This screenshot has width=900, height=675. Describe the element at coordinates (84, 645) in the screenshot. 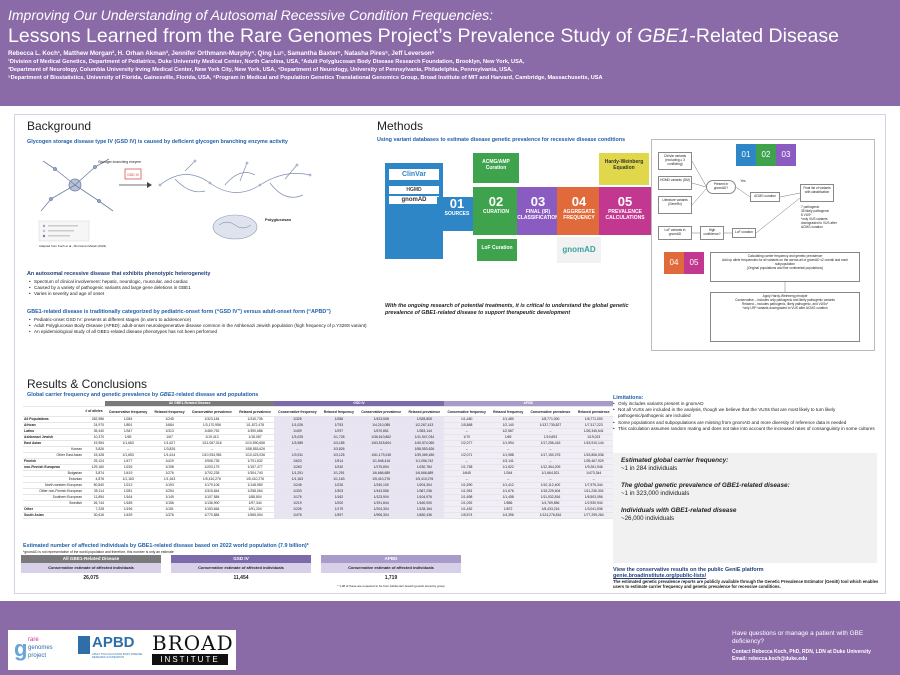

I see `apbd-logo-mark` at that location.